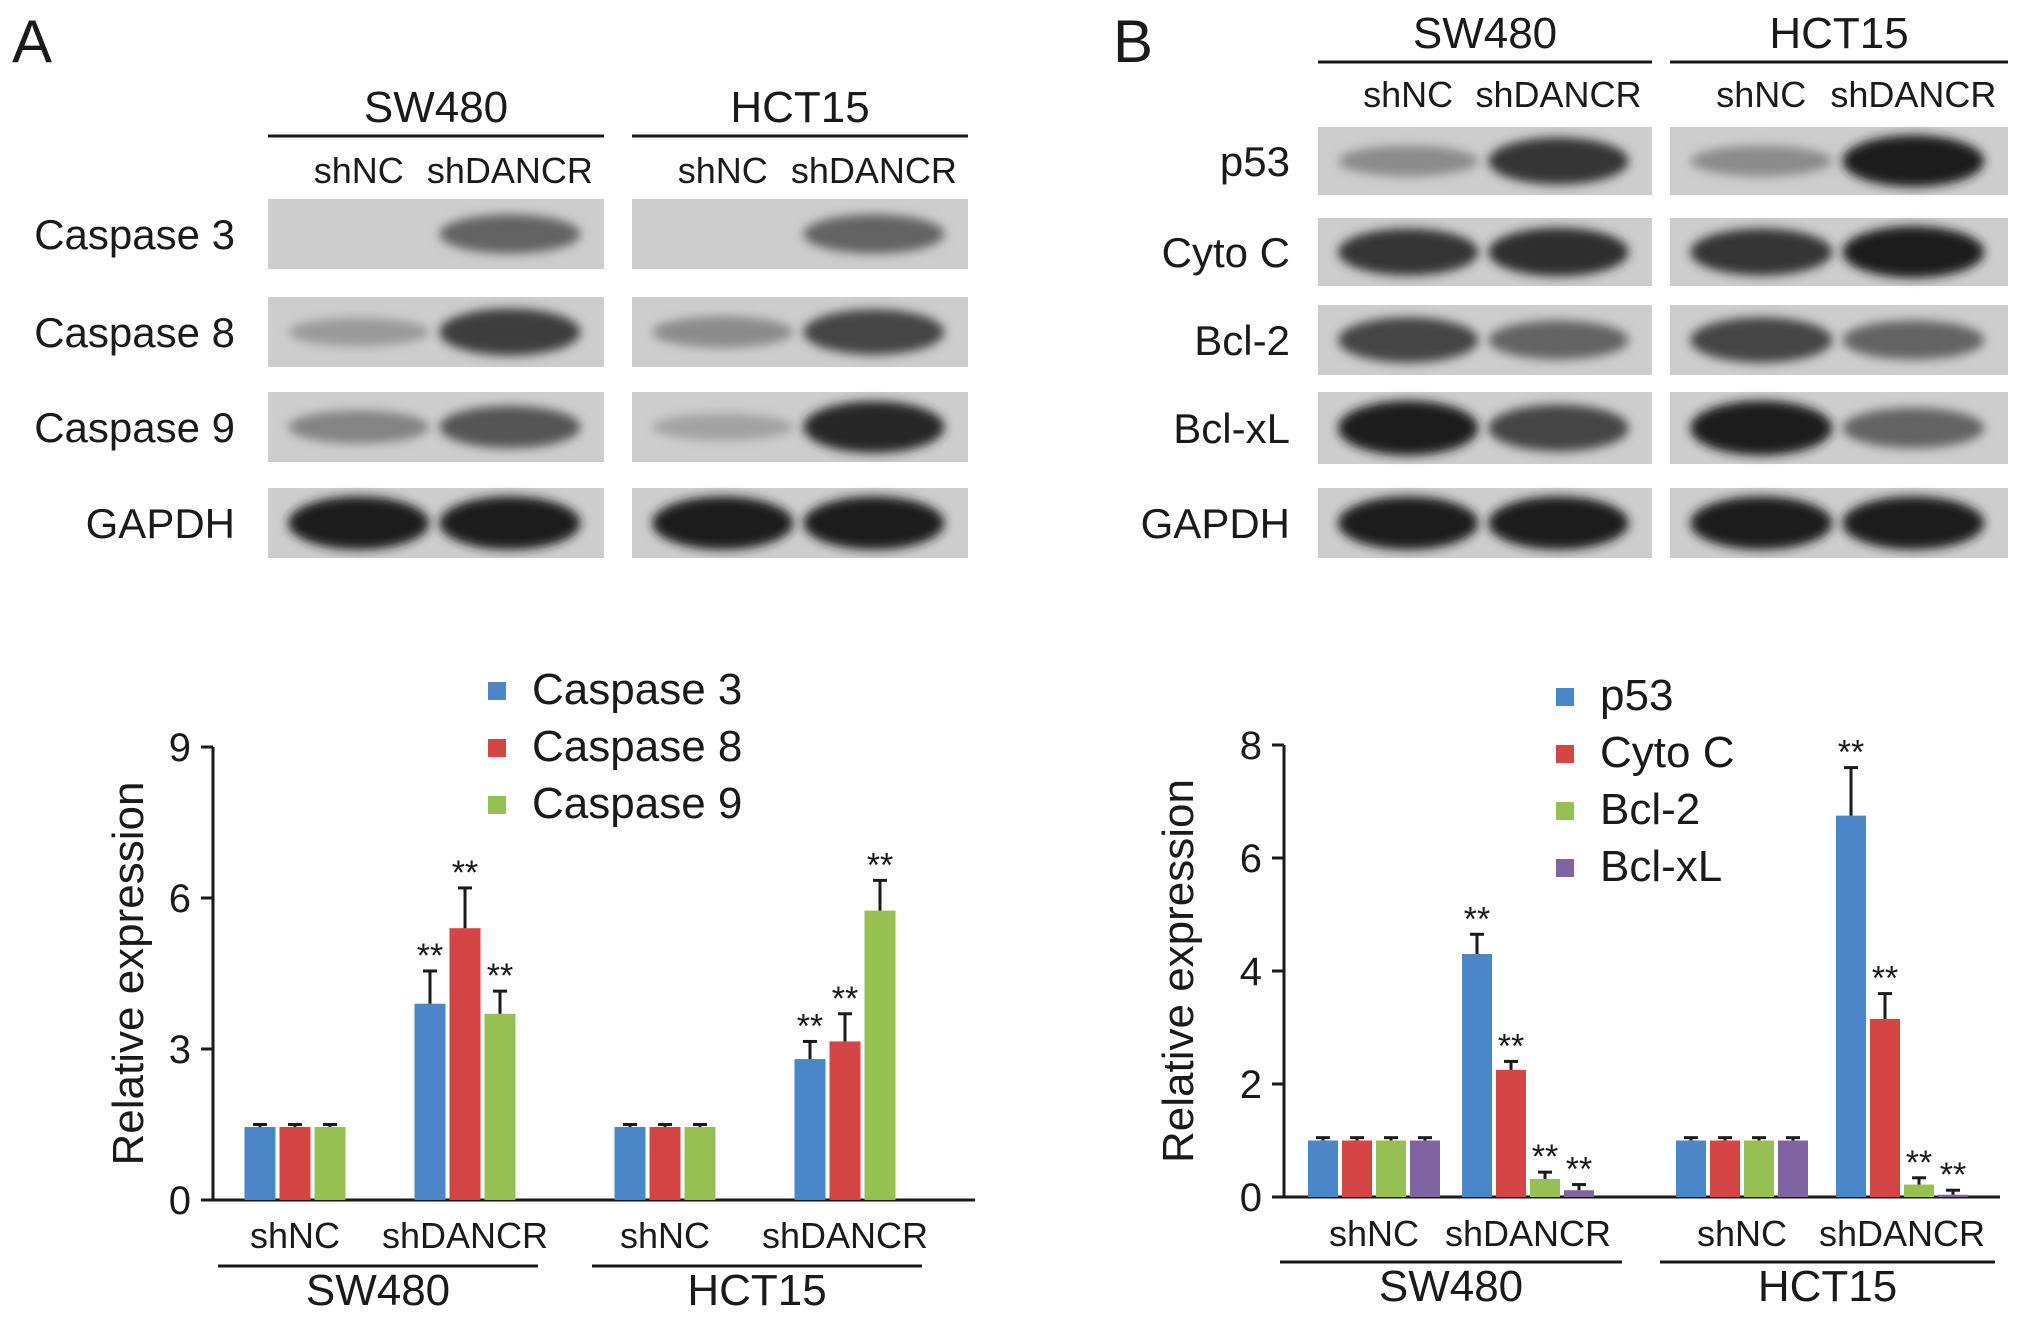 Image resolution: width=2031 pixels, height=1325 pixels. Describe the element at coordinates (180, 1050) in the screenshot. I see `y-tick-label: 3` at that location.